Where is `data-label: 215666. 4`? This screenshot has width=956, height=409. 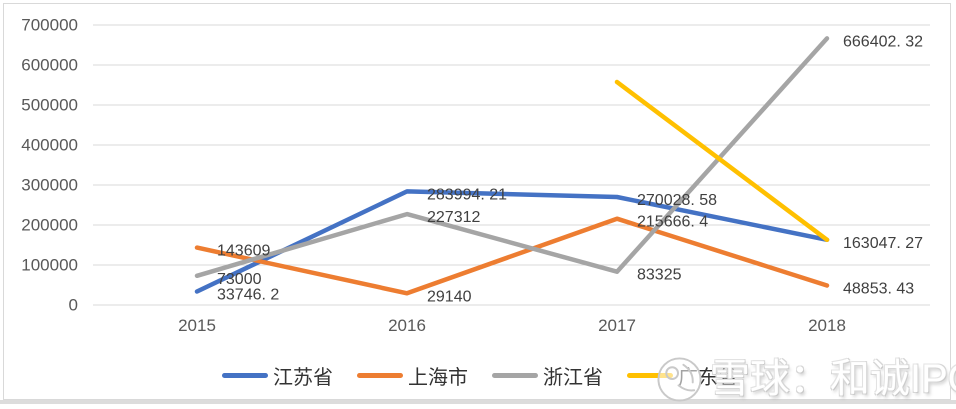
data-label: 215666. 4 is located at coordinates (672, 222).